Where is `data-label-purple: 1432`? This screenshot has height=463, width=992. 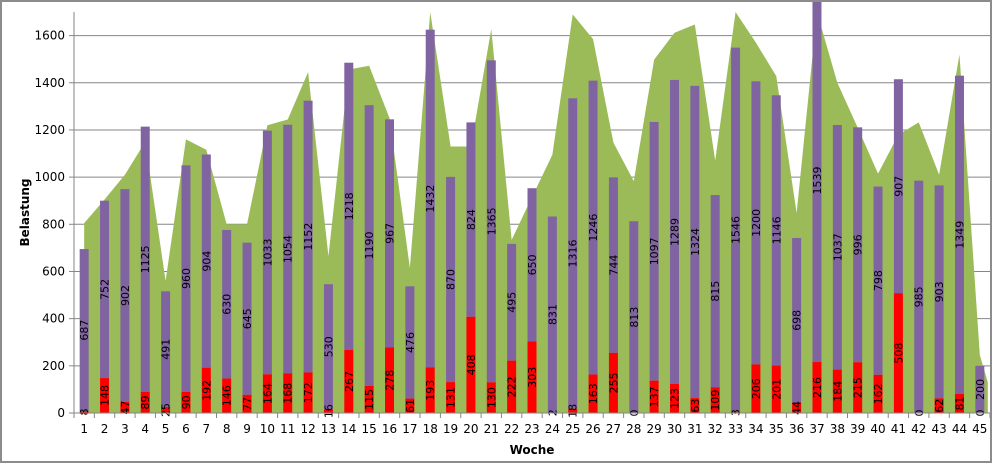
data-label-purple: 1432 is located at coordinates (430, 199).